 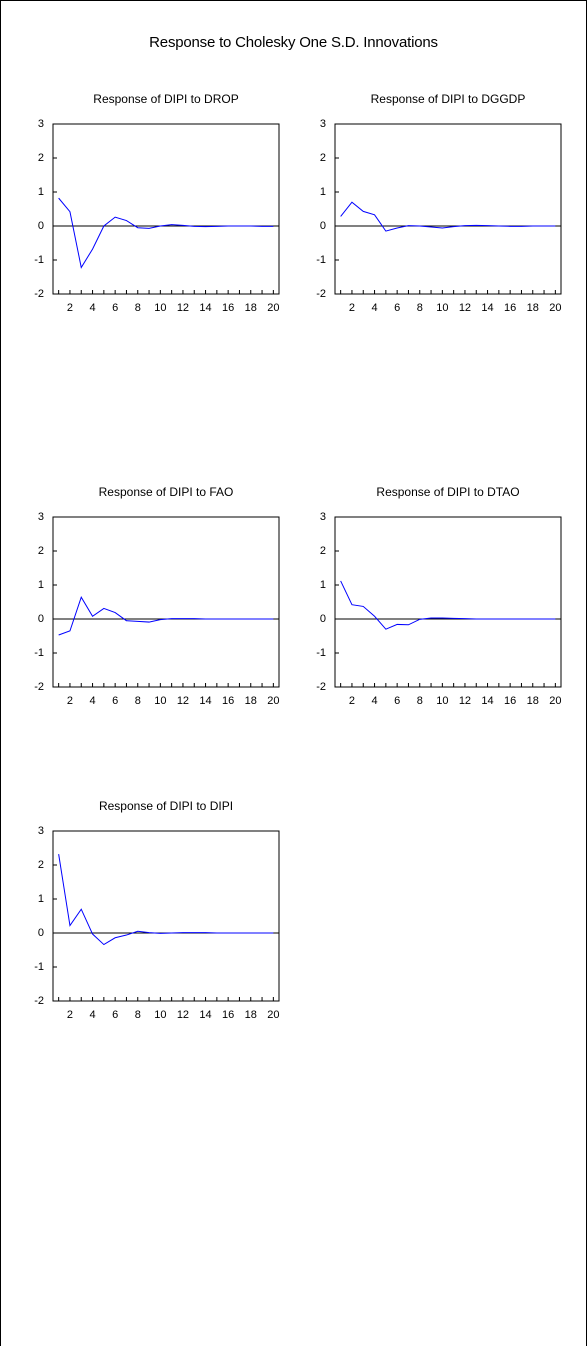 I want to click on chart-title: Response of DIPI to DGGDP, so click(x=448, y=99).